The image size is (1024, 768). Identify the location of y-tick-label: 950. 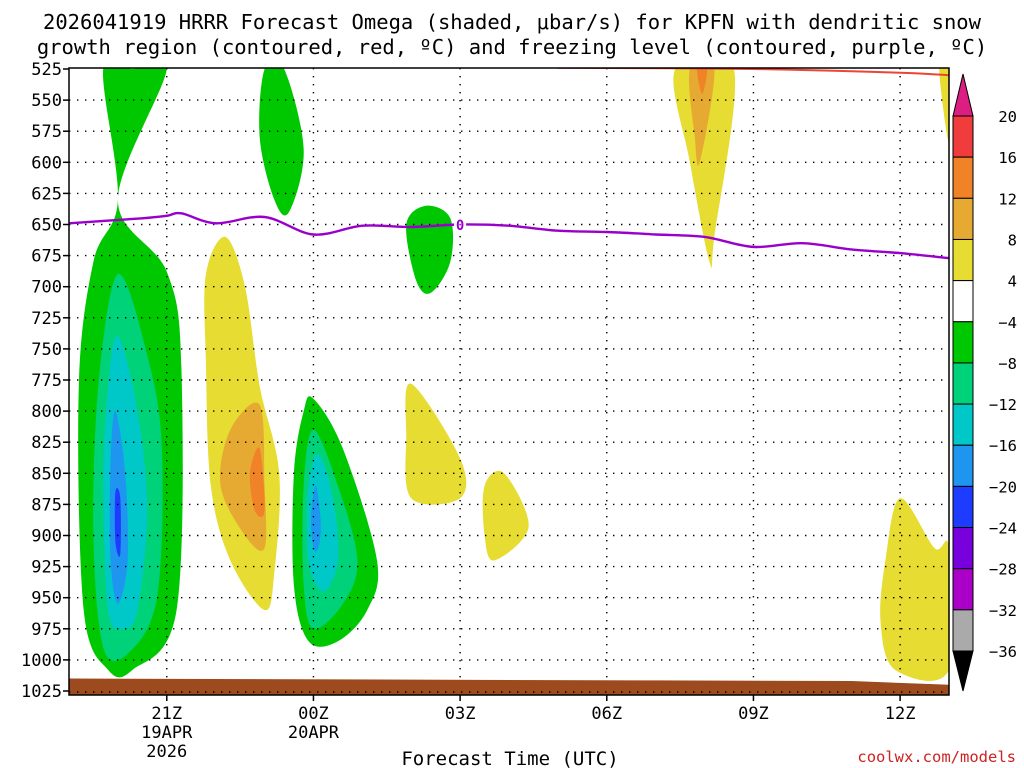
(46, 599).